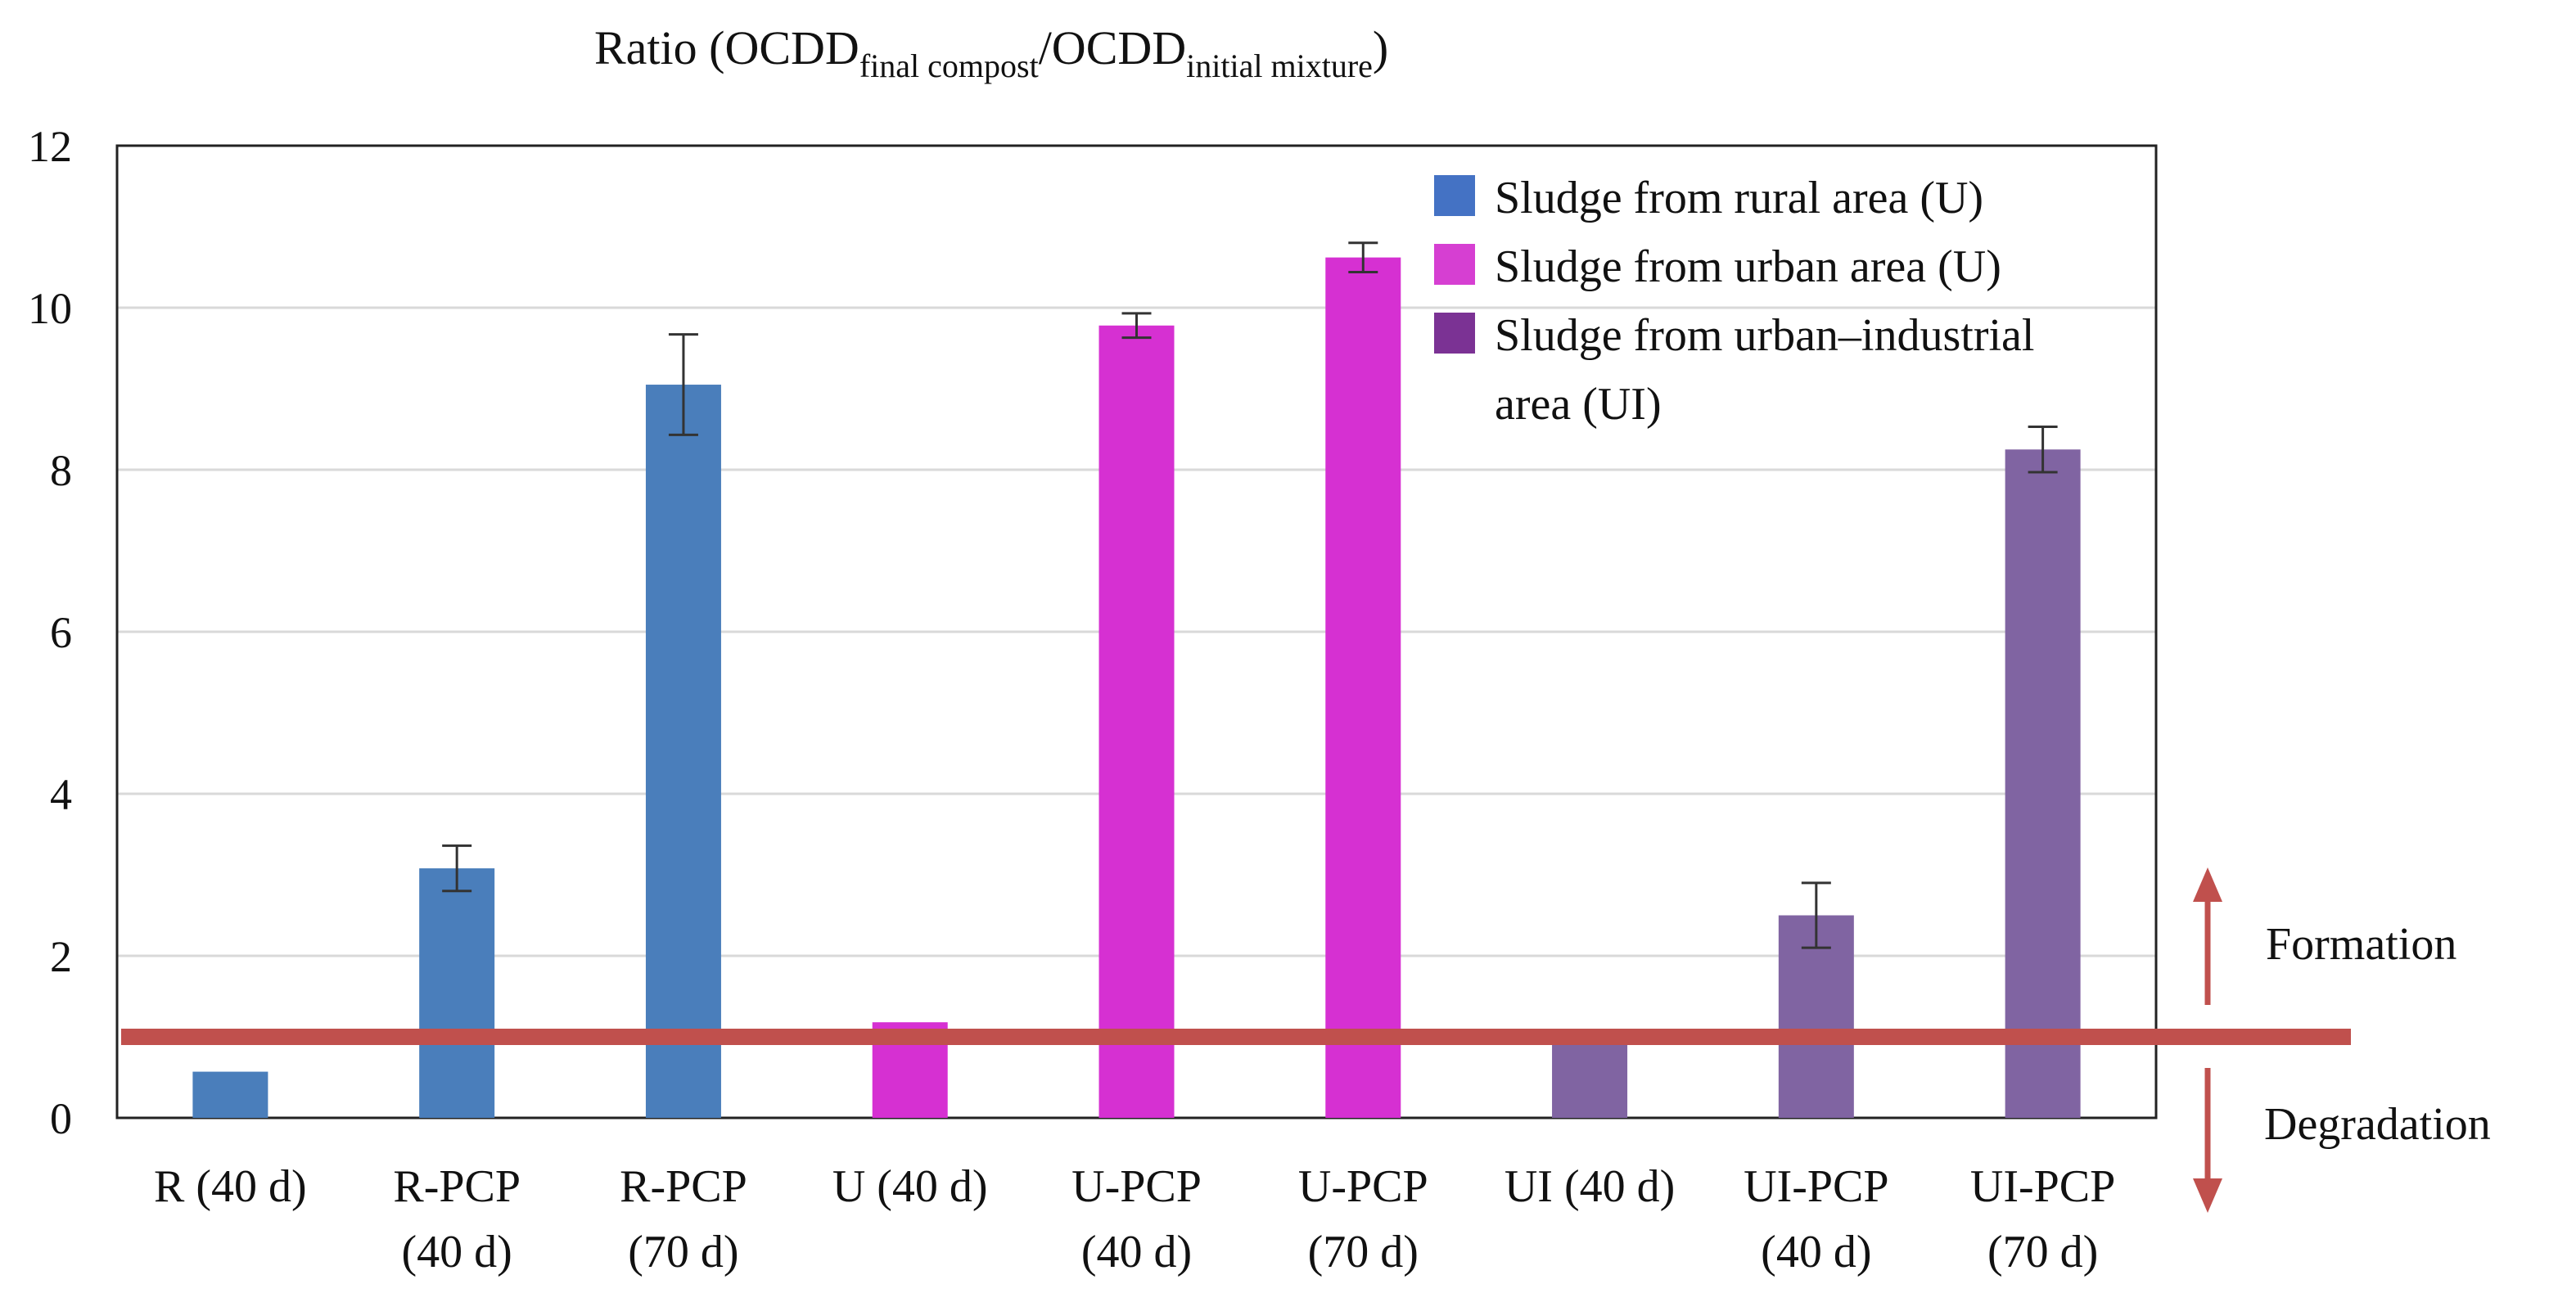 This screenshot has height=1302, width=2576. Describe the element at coordinates (230, 1186) in the screenshot. I see `x-tick-label: R (40 d)` at that location.